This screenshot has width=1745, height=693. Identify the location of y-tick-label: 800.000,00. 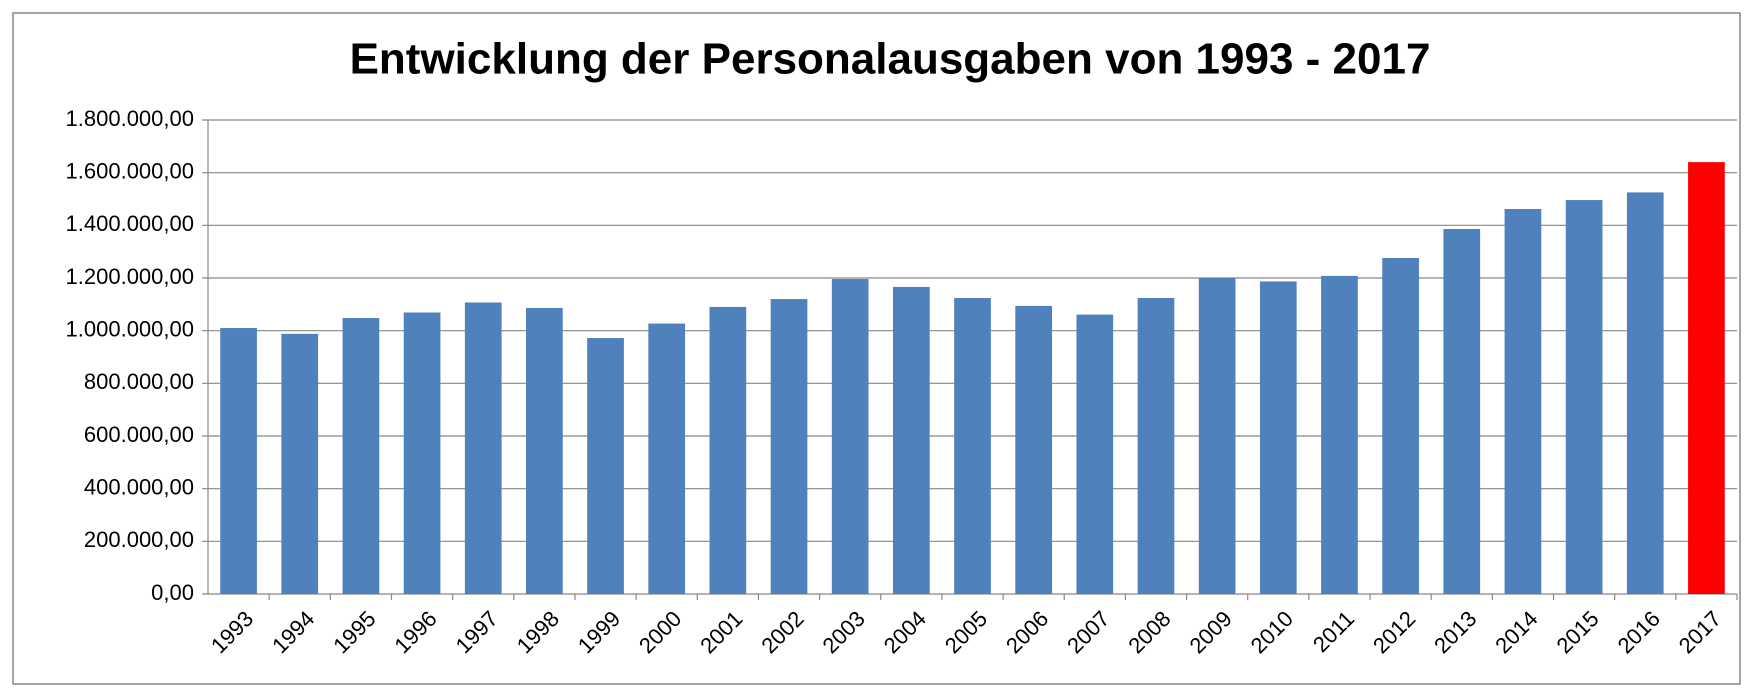
(139, 381).